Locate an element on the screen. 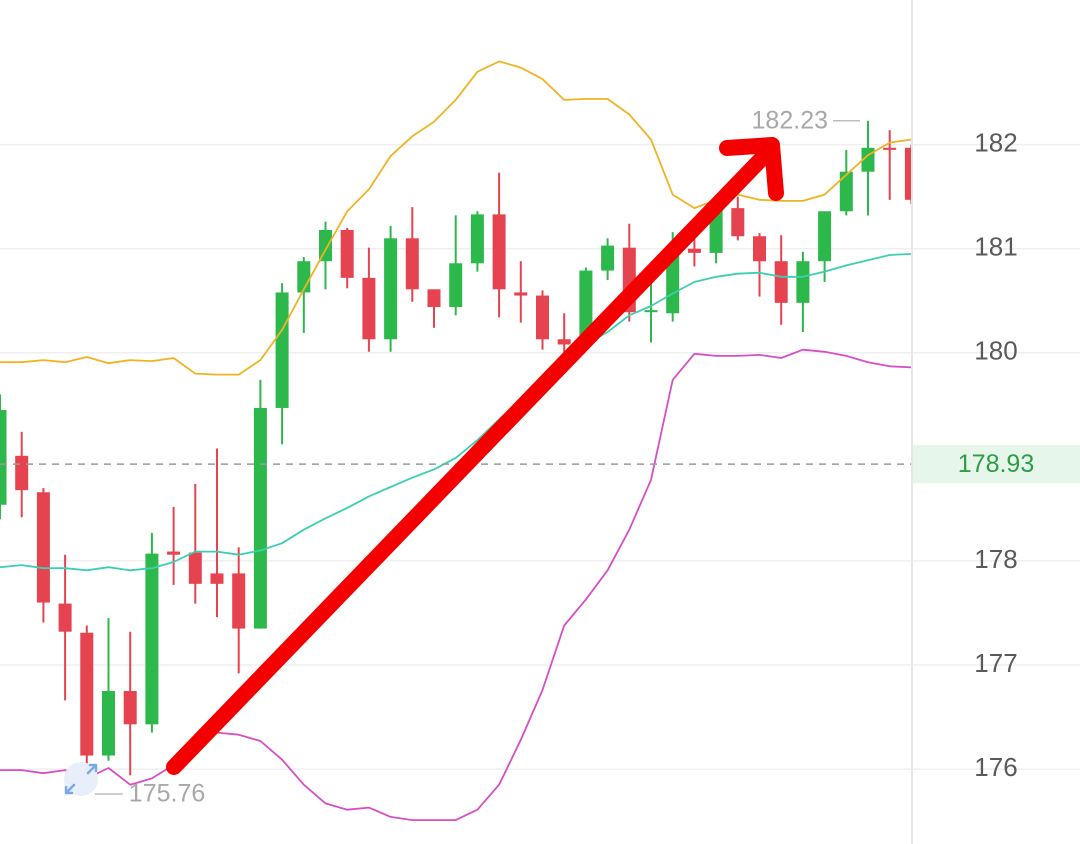 Image resolution: width=1080 pixels, height=844 pixels. price-label-background is located at coordinates (996, 464).